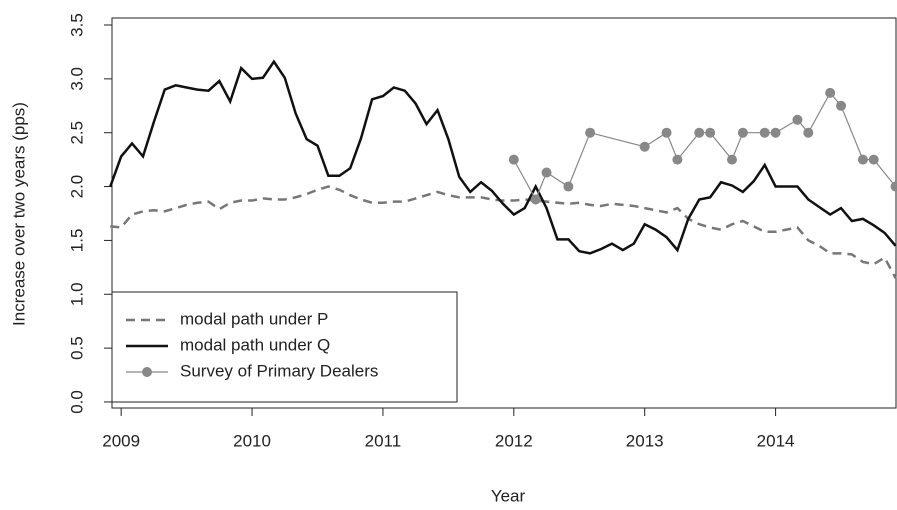 The height and width of the screenshot is (510, 897). Describe the element at coordinates (645, 440) in the screenshot. I see `x-tick-label: 2013` at that location.